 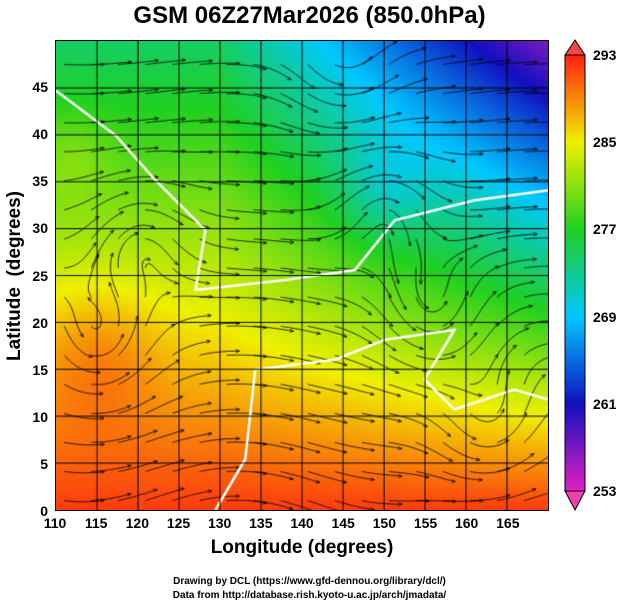 What do you see at coordinates (96, 523) in the screenshot?
I see `x-tick-label: 115` at bounding box center [96, 523].